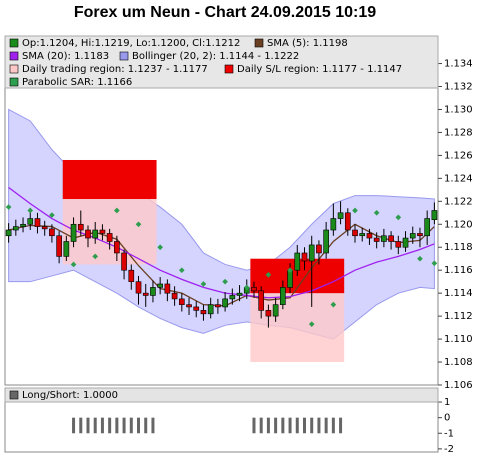  I want to click on legend-box, so click(221, 62).